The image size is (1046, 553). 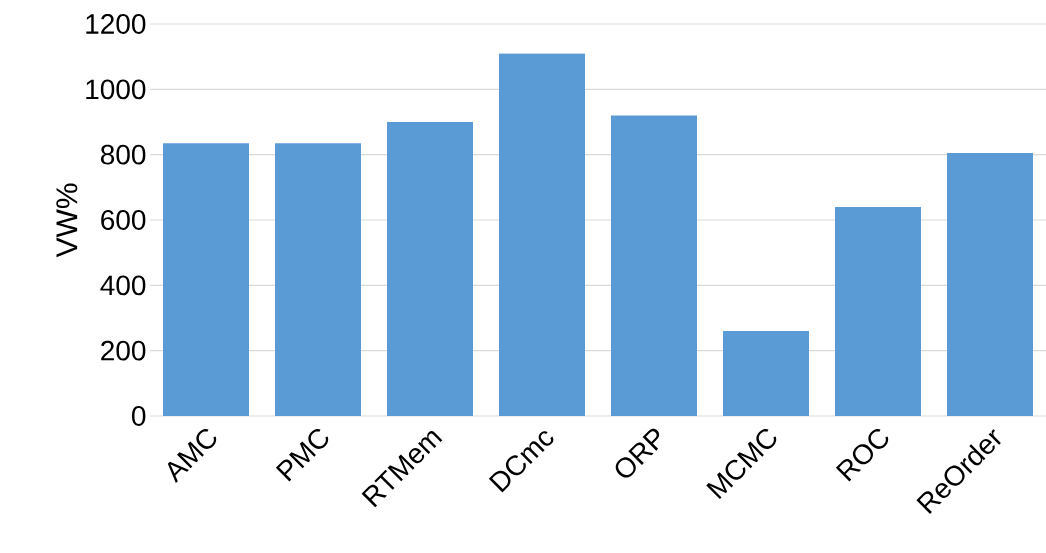 What do you see at coordinates (116, 24) in the screenshot?
I see `y-tick-label: 1200` at bounding box center [116, 24].